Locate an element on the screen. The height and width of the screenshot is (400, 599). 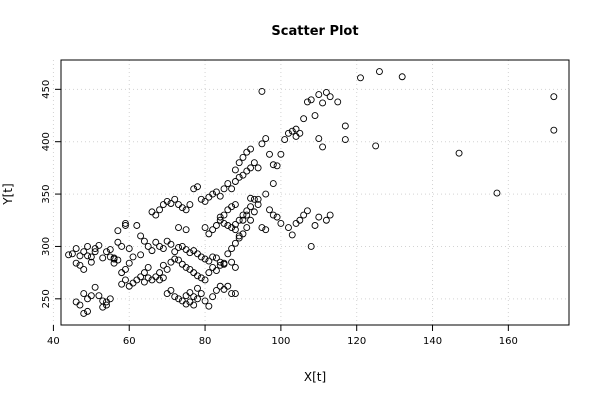
chart-title: Scatter Plot is located at coordinates (314, 31).